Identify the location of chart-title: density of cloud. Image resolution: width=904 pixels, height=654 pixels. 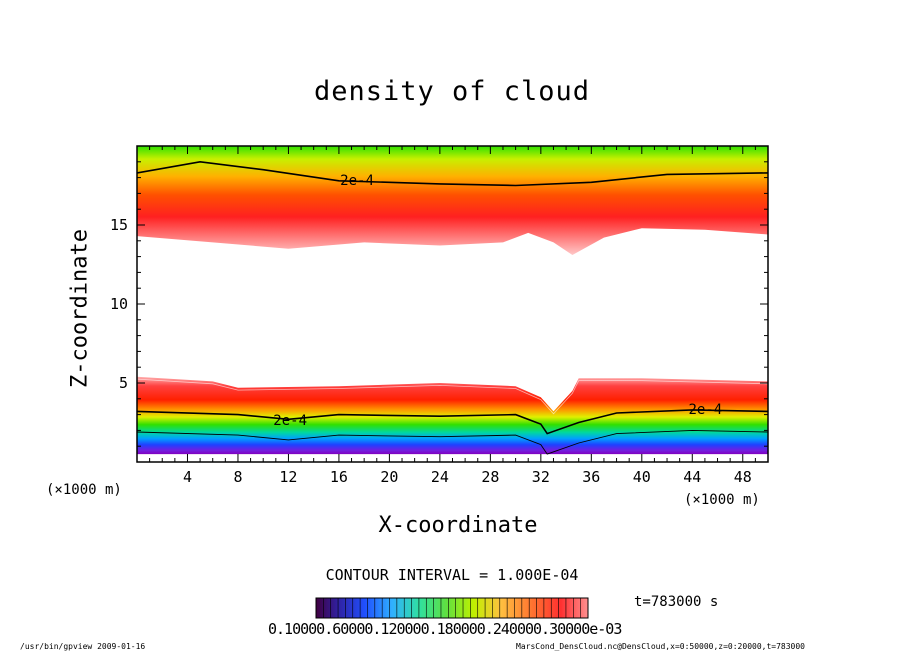
(452, 91).